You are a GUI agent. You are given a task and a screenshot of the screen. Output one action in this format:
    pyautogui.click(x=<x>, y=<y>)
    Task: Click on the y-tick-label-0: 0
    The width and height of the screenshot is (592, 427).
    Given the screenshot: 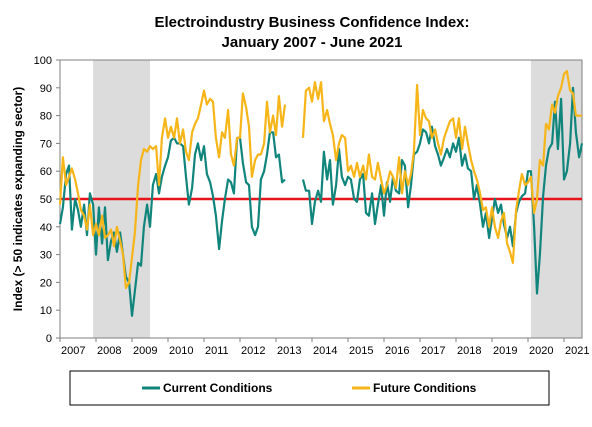 What is the action you would take?
    pyautogui.click(x=49, y=339)
    